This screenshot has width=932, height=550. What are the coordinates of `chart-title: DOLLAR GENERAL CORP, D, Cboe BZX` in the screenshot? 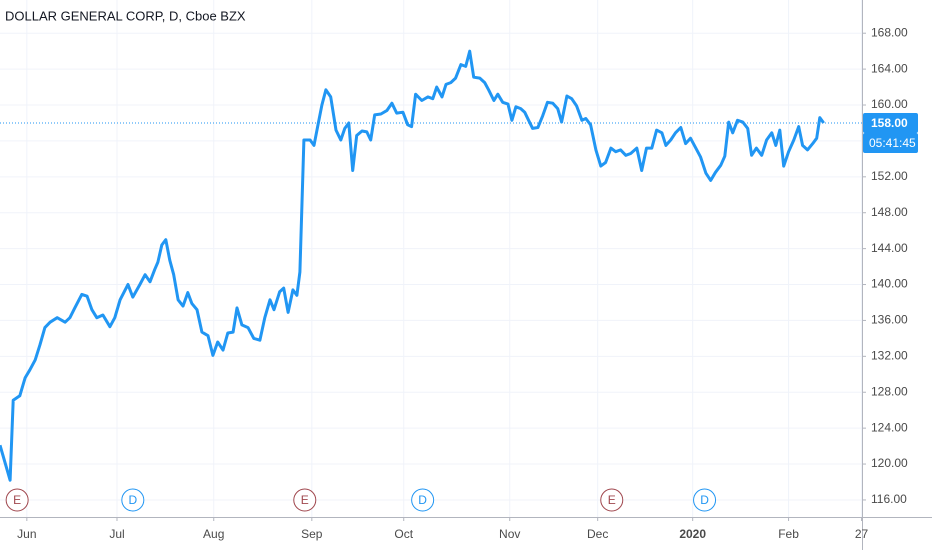 It's located at (125, 15).